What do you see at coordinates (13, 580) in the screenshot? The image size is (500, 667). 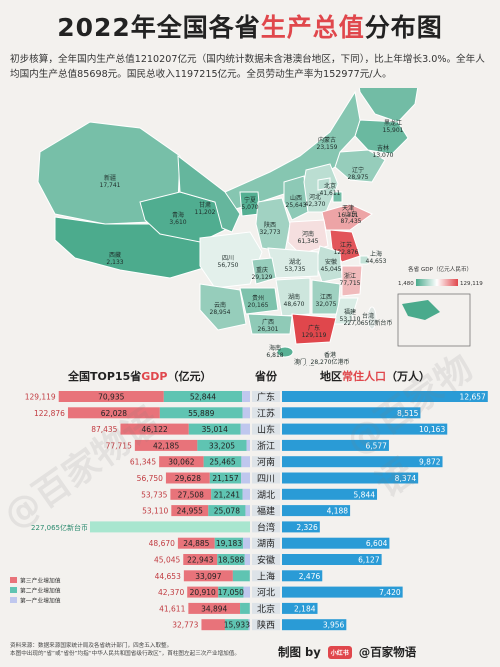 I see `legend-swatch` at bounding box center [13, 580].